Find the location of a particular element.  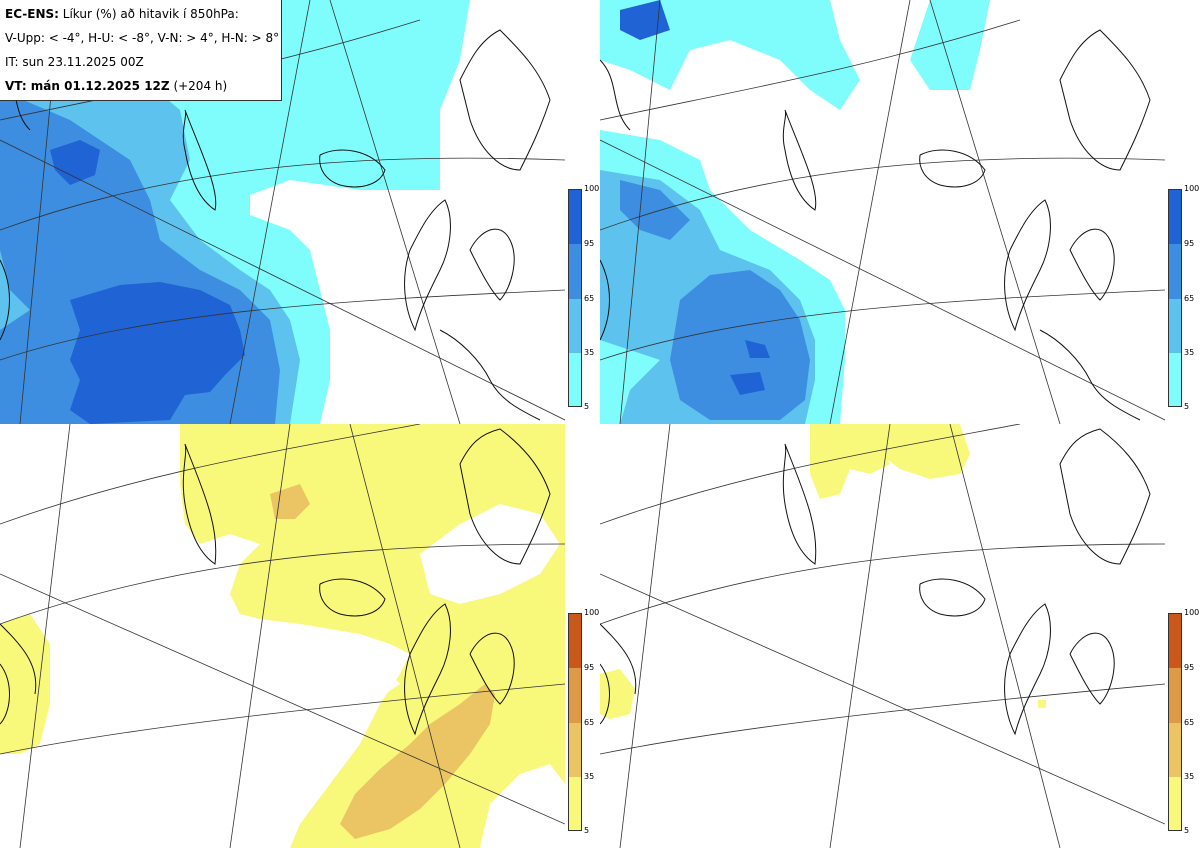

prob-5-35-region-ne is located at coordinates (950, 45).